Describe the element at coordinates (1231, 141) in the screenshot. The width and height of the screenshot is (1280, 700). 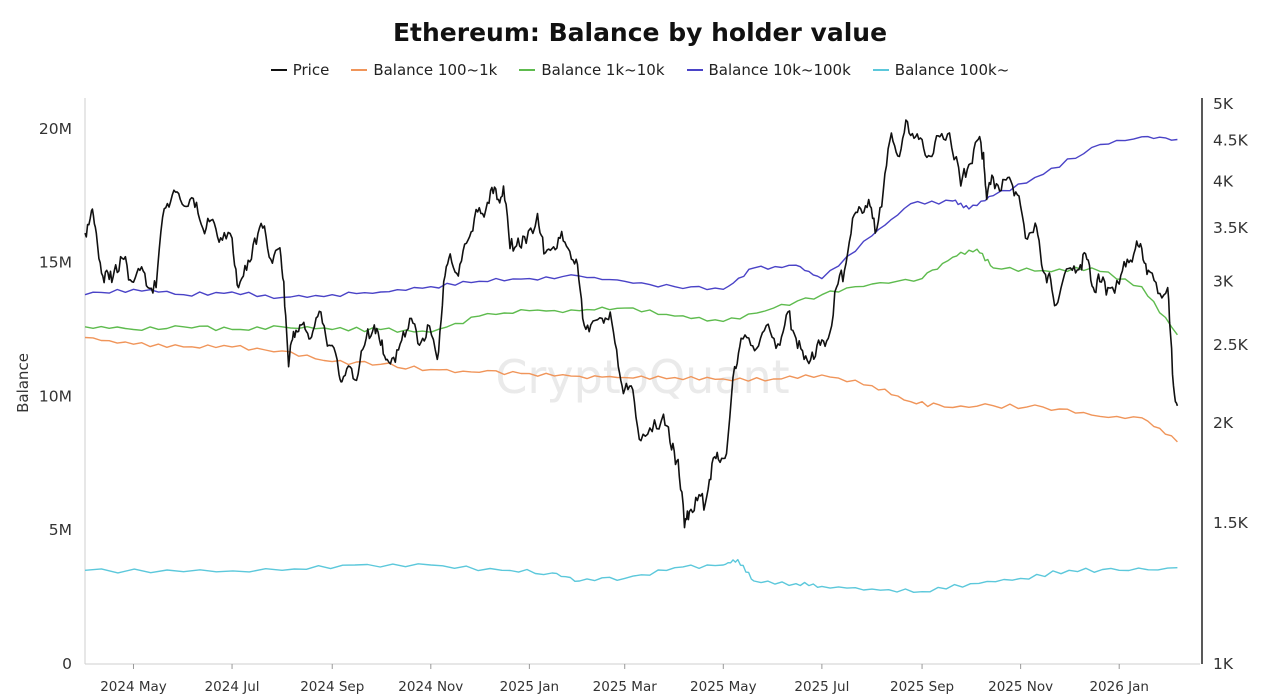
I see `right-tick-label: 4.5K` at that location.